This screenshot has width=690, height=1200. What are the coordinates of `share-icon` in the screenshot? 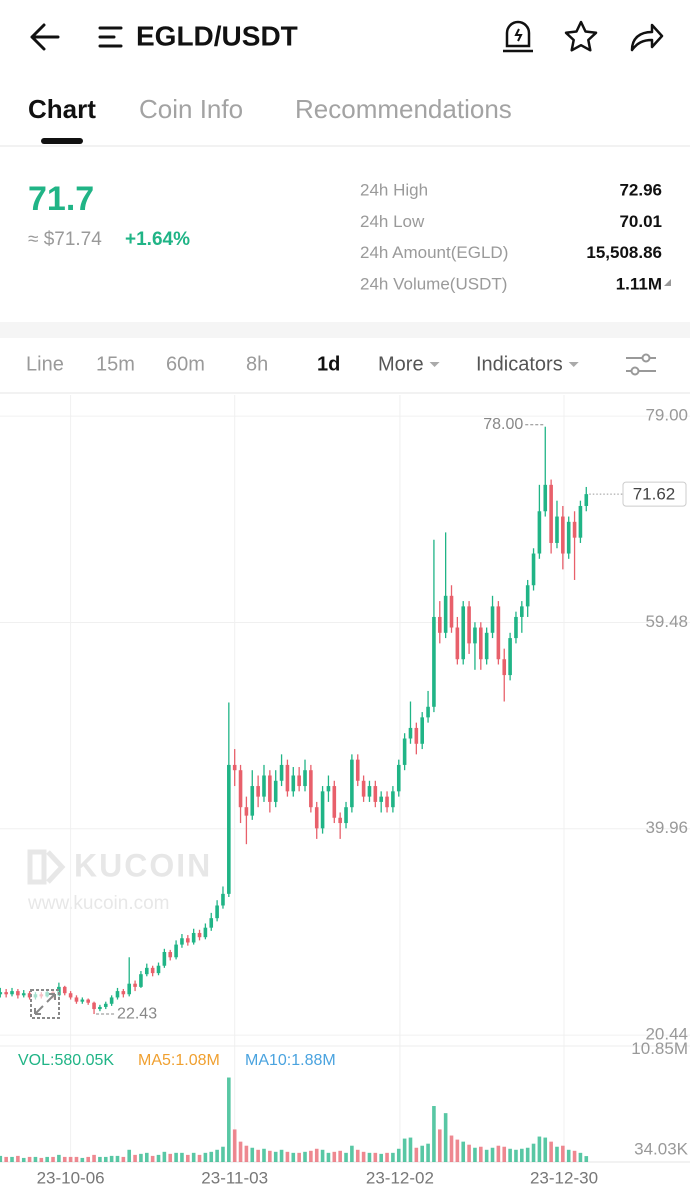 It's located at (647, 37).